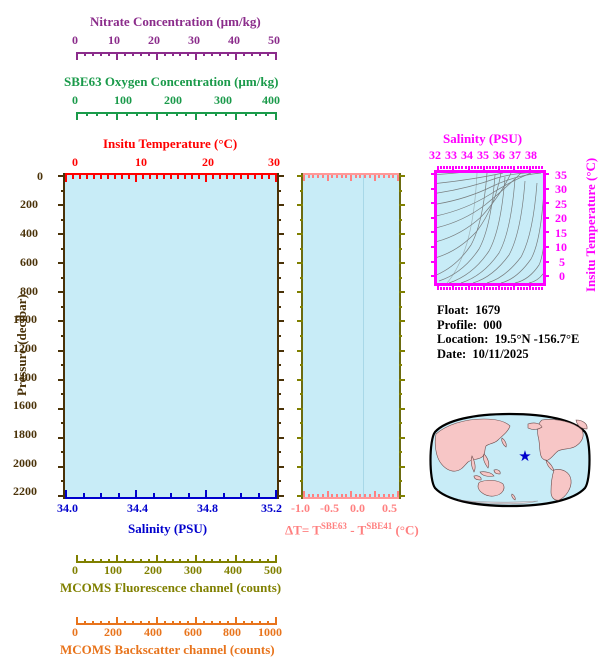 The width and height of the screenshot is (609, 663). I want to click on nitrate-tick-2: 20, so click(154, 40).